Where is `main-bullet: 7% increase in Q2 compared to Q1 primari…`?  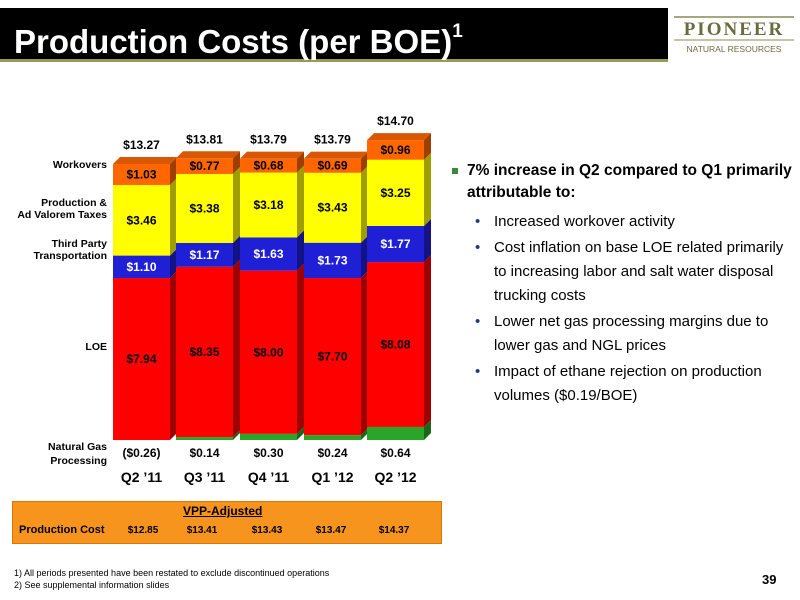 main-bullet: 7% increase in Q2 compared to Q1 primari… is located at coordinates (622, 182).